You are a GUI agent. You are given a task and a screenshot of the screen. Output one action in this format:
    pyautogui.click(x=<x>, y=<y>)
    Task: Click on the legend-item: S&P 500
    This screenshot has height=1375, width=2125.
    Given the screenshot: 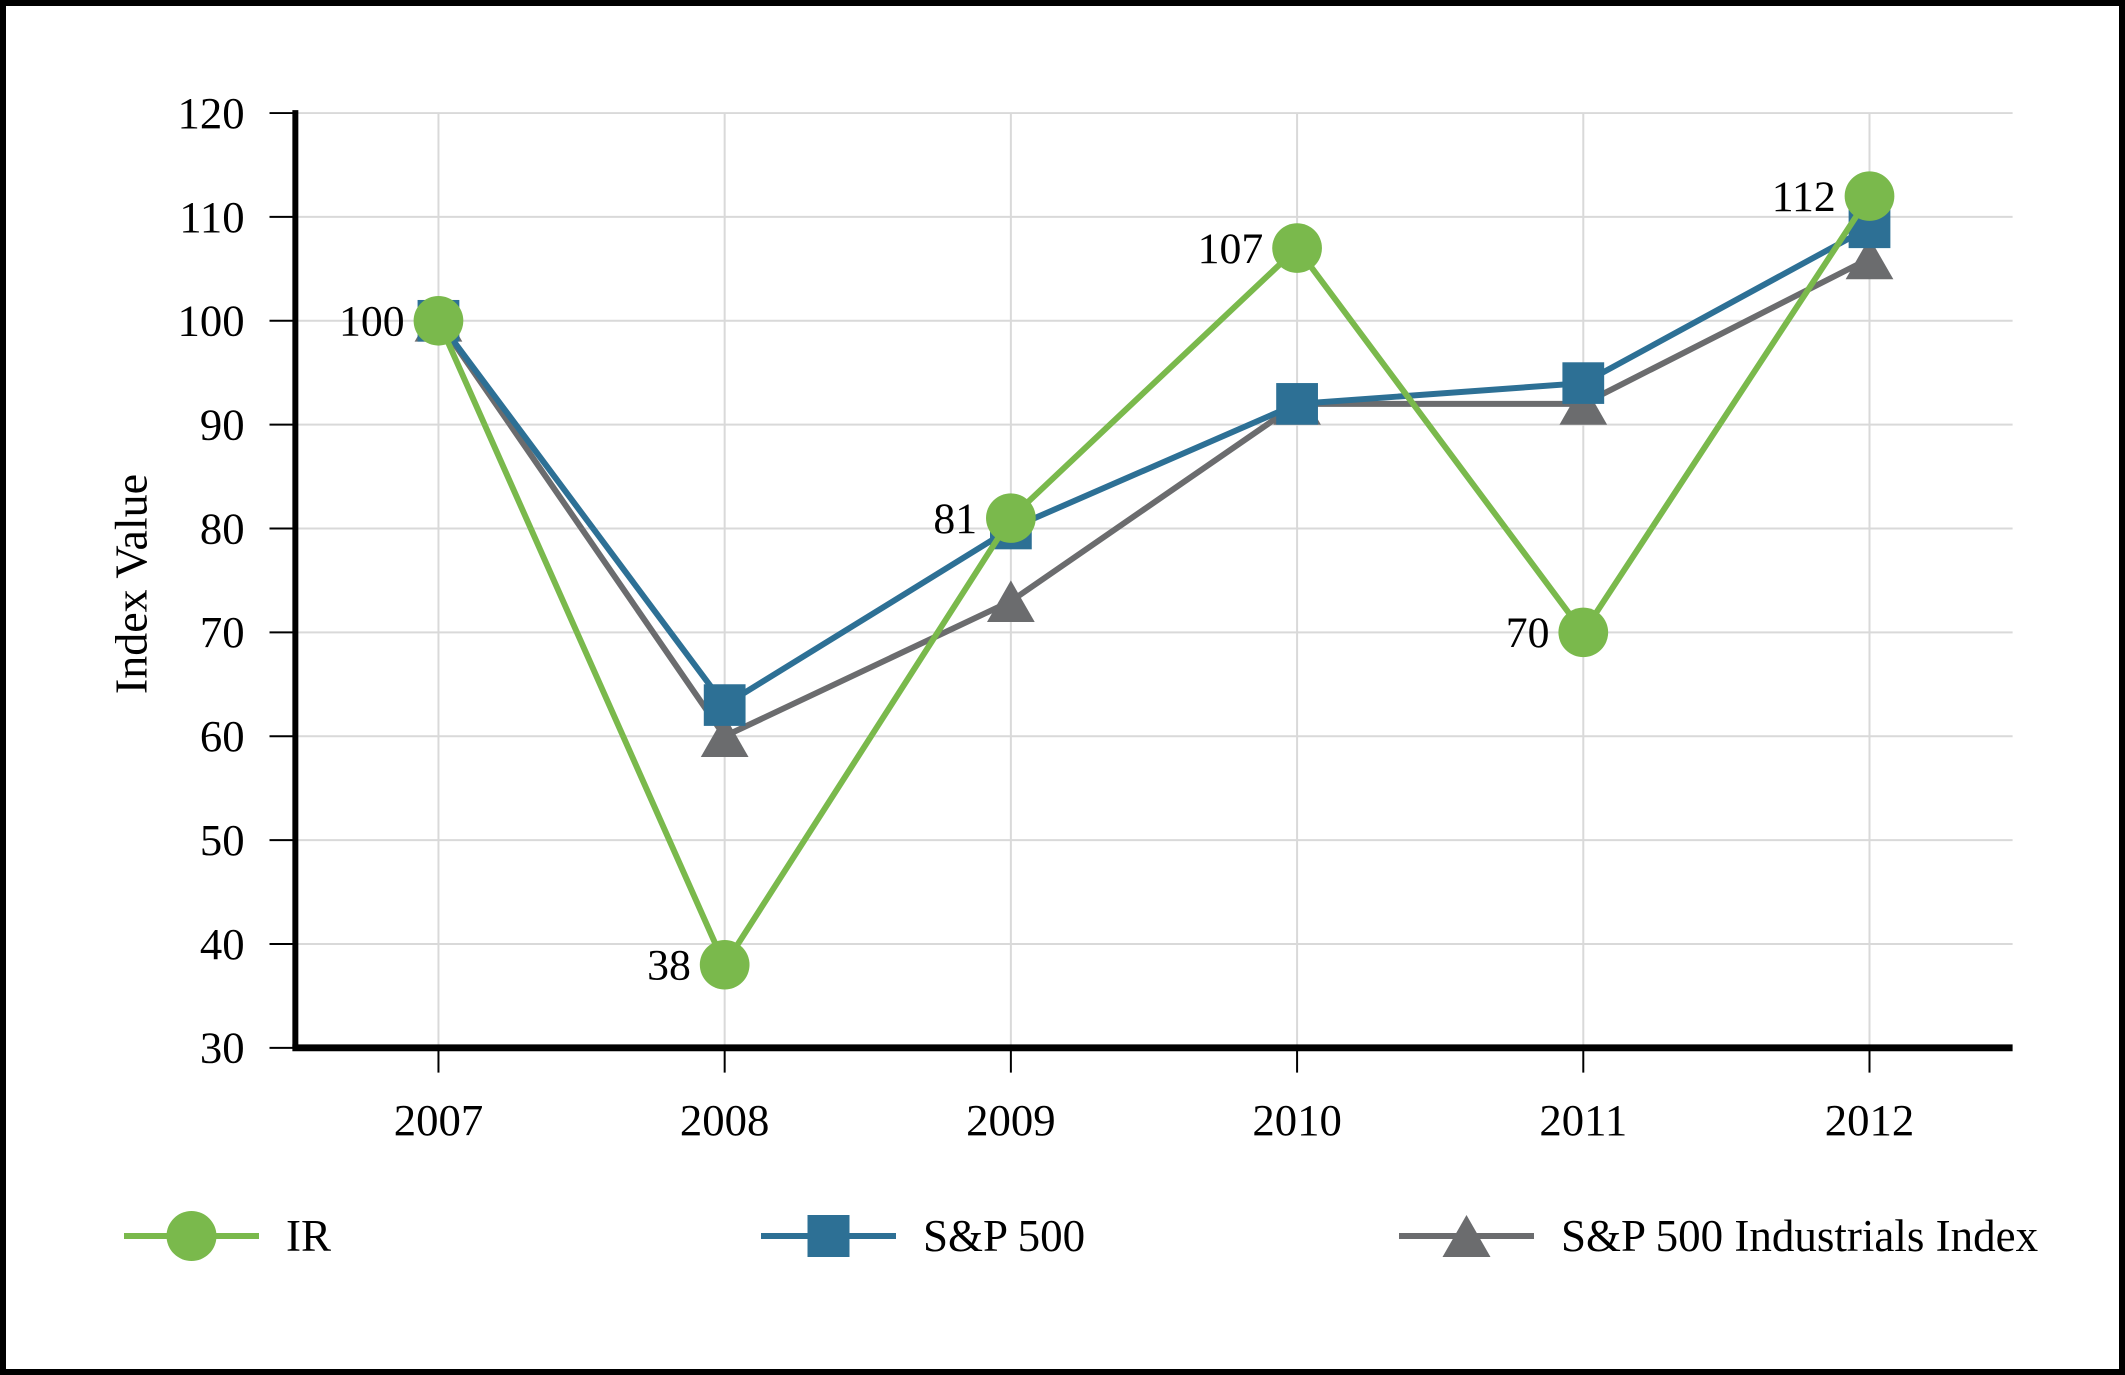 What is the action you would take?
    pyautogui.click(x=923, y=1236)
    